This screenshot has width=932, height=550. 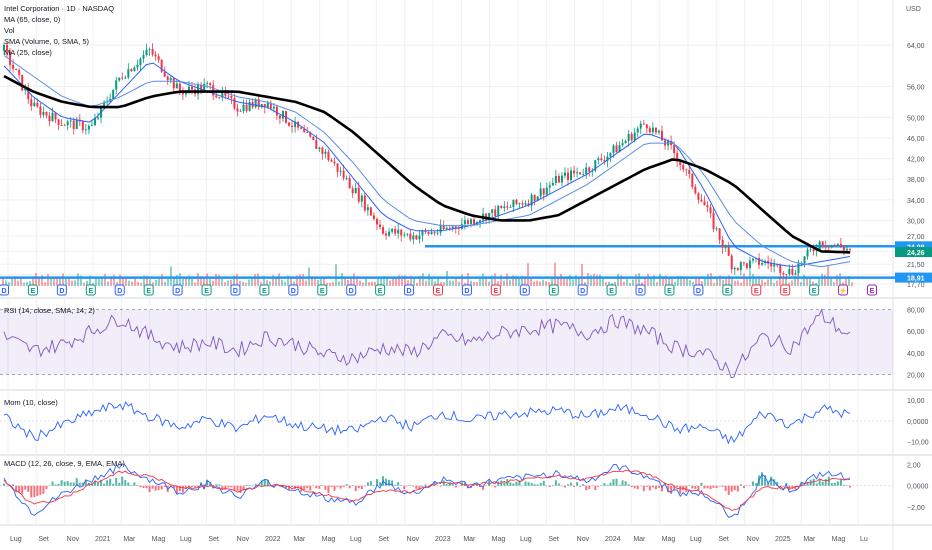 I want to click on rsi-pane, so click(x=446, y=343).